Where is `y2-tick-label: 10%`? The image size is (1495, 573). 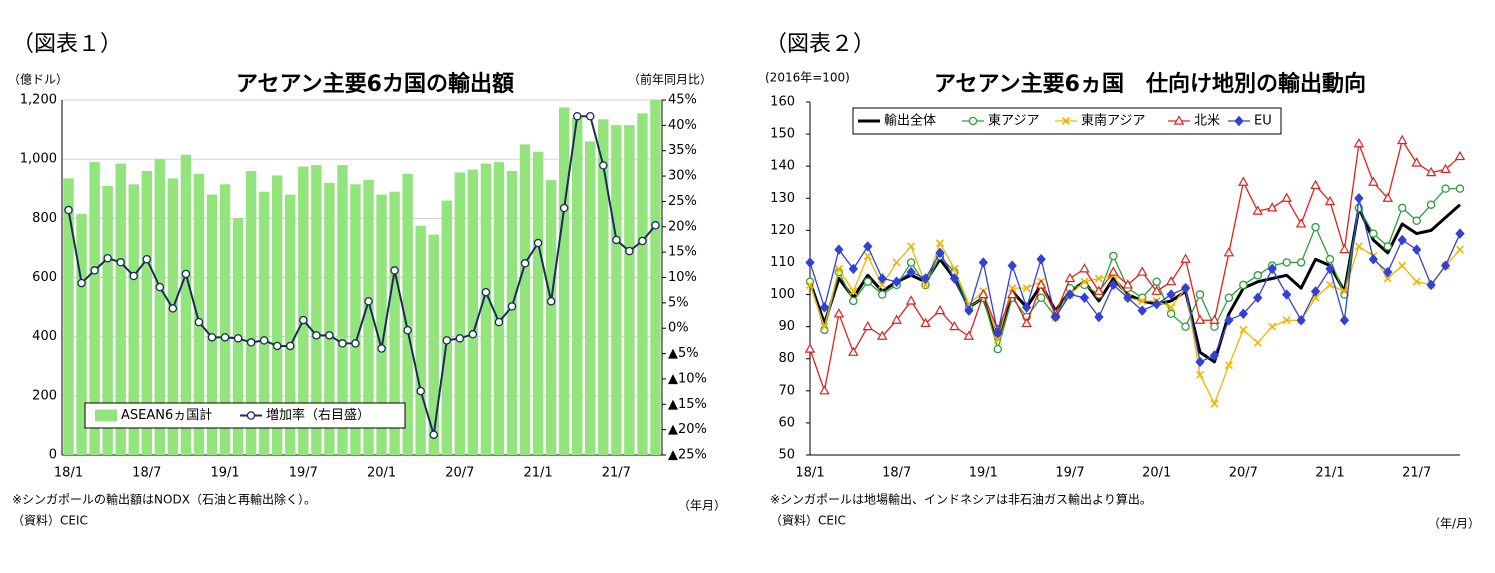 y2-tick-label: 10% is located at coordinates (682, 277).